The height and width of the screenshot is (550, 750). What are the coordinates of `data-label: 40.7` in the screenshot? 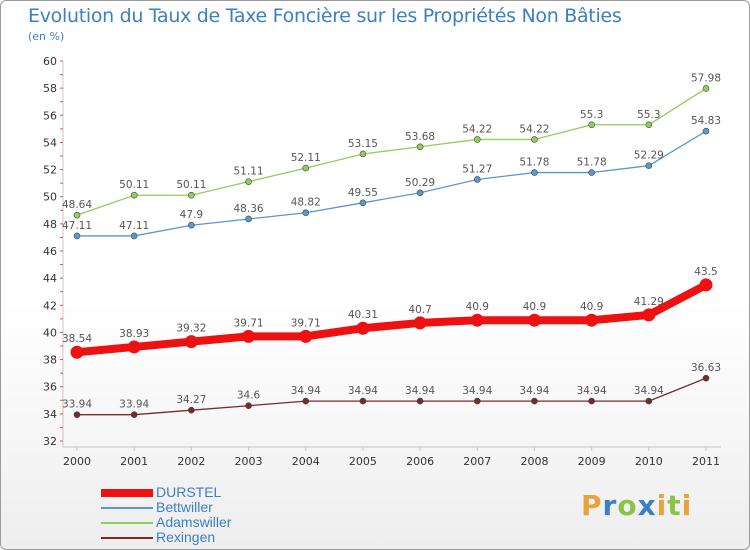 It's located at (419, 310).